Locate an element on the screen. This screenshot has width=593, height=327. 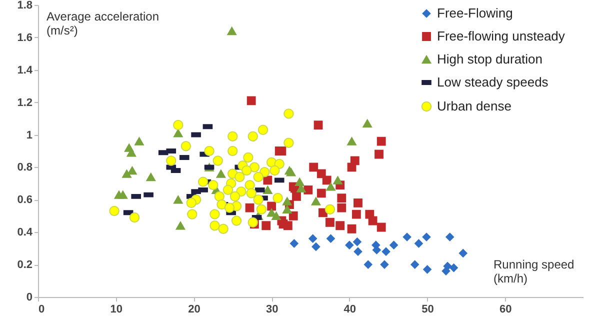
x-axis-title: Running speed (km/h) is located at coordinates (534, 272).